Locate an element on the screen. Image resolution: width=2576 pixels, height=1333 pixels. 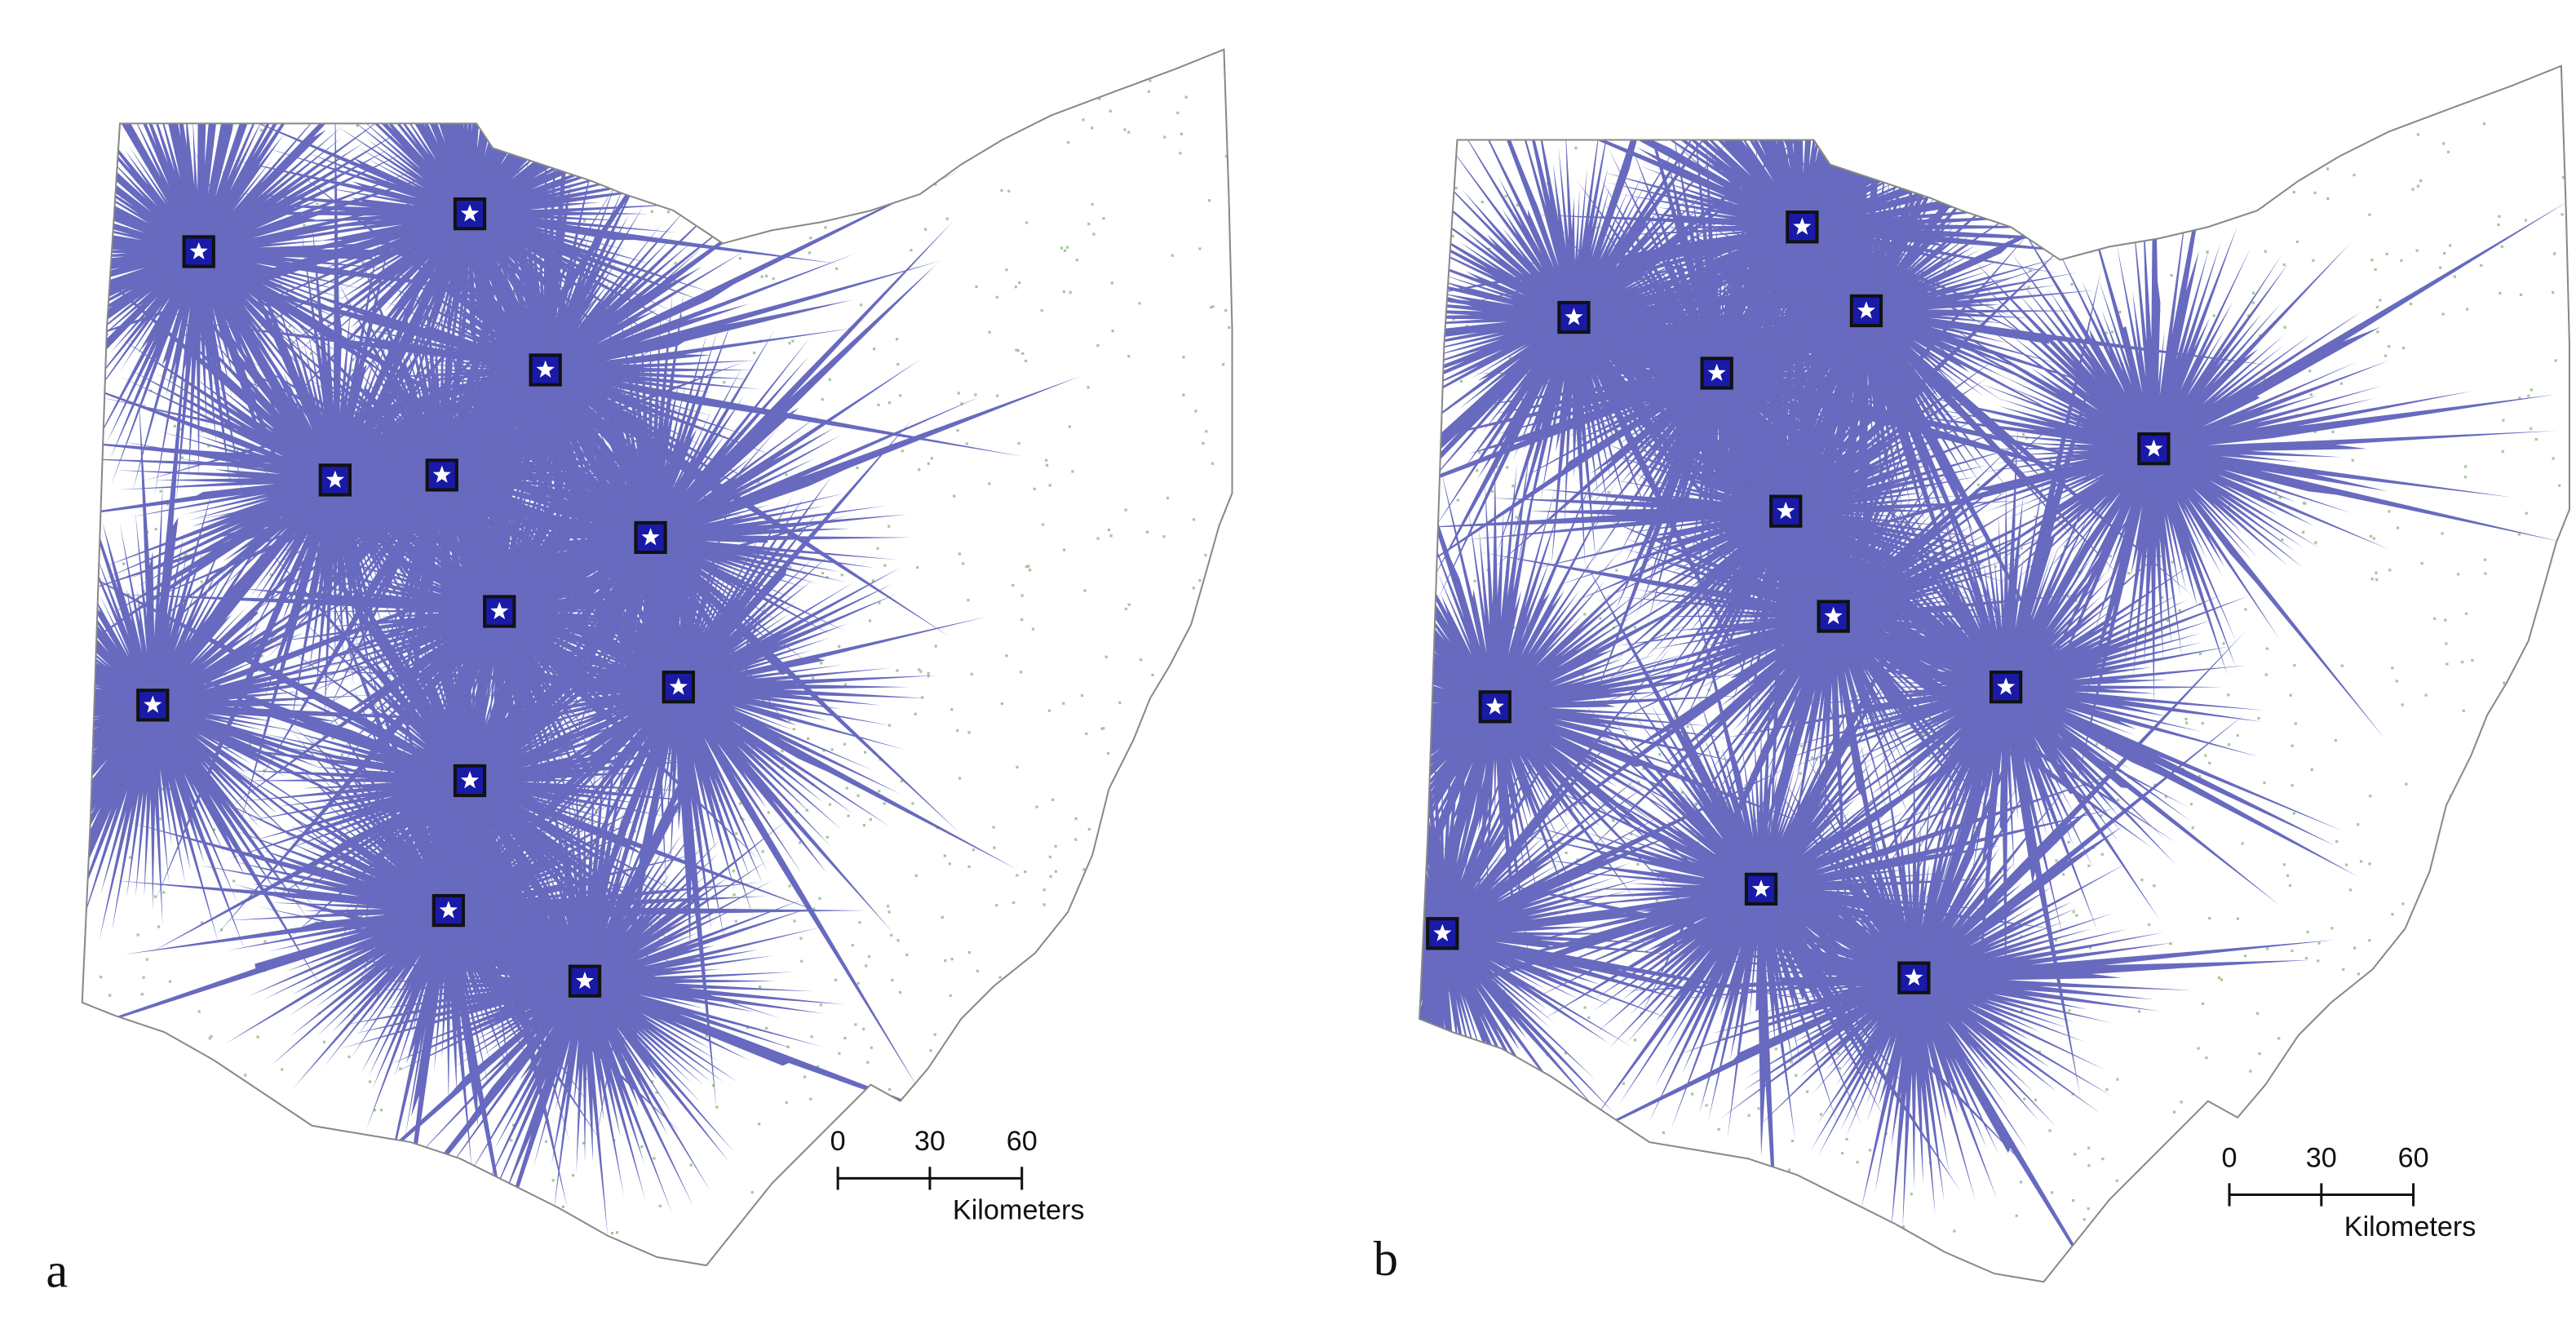
scale-tick-label: 0 is located at coordinates (2229, 1157).